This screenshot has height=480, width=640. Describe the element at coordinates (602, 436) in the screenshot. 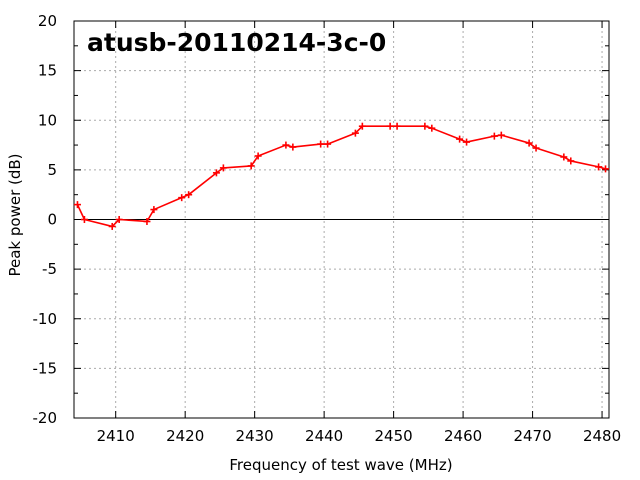

I see `x-tick-label: 2480` at that location.